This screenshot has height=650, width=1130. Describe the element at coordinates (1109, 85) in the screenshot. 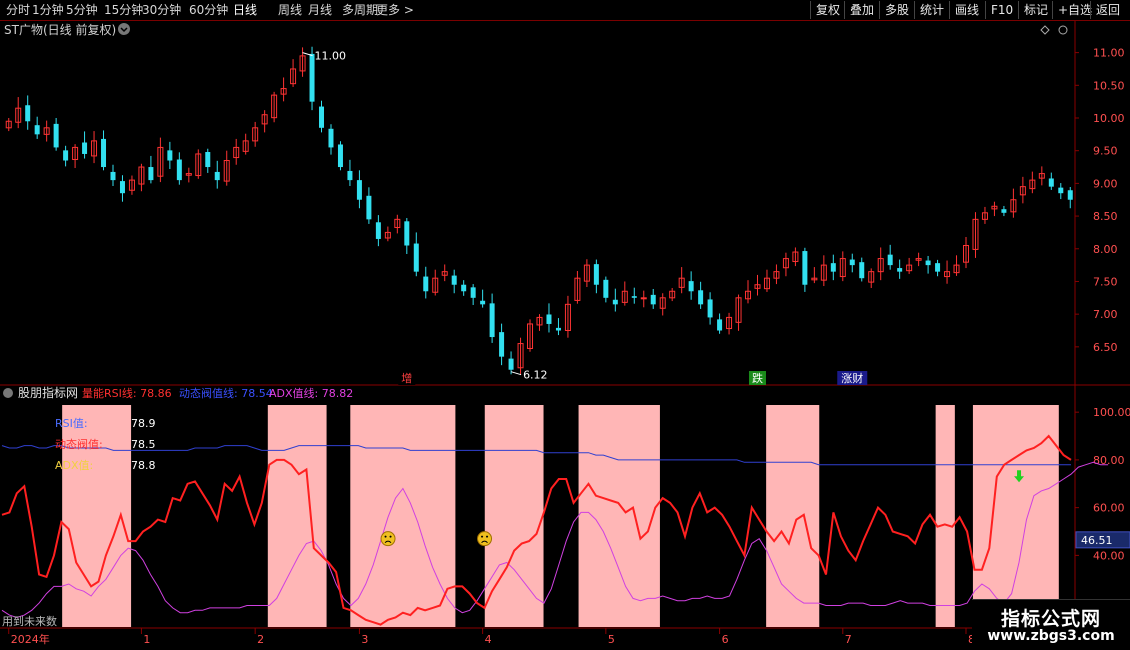

I see `main-y-tick-label: 10.50` at that location.